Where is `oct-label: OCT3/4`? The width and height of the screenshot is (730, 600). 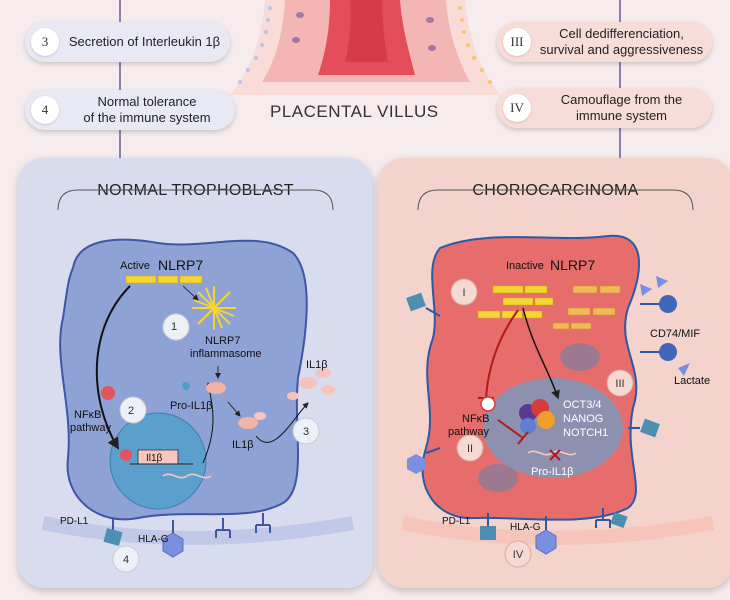 oct-label: OCT3/4 is located at coordinates (582, 405).